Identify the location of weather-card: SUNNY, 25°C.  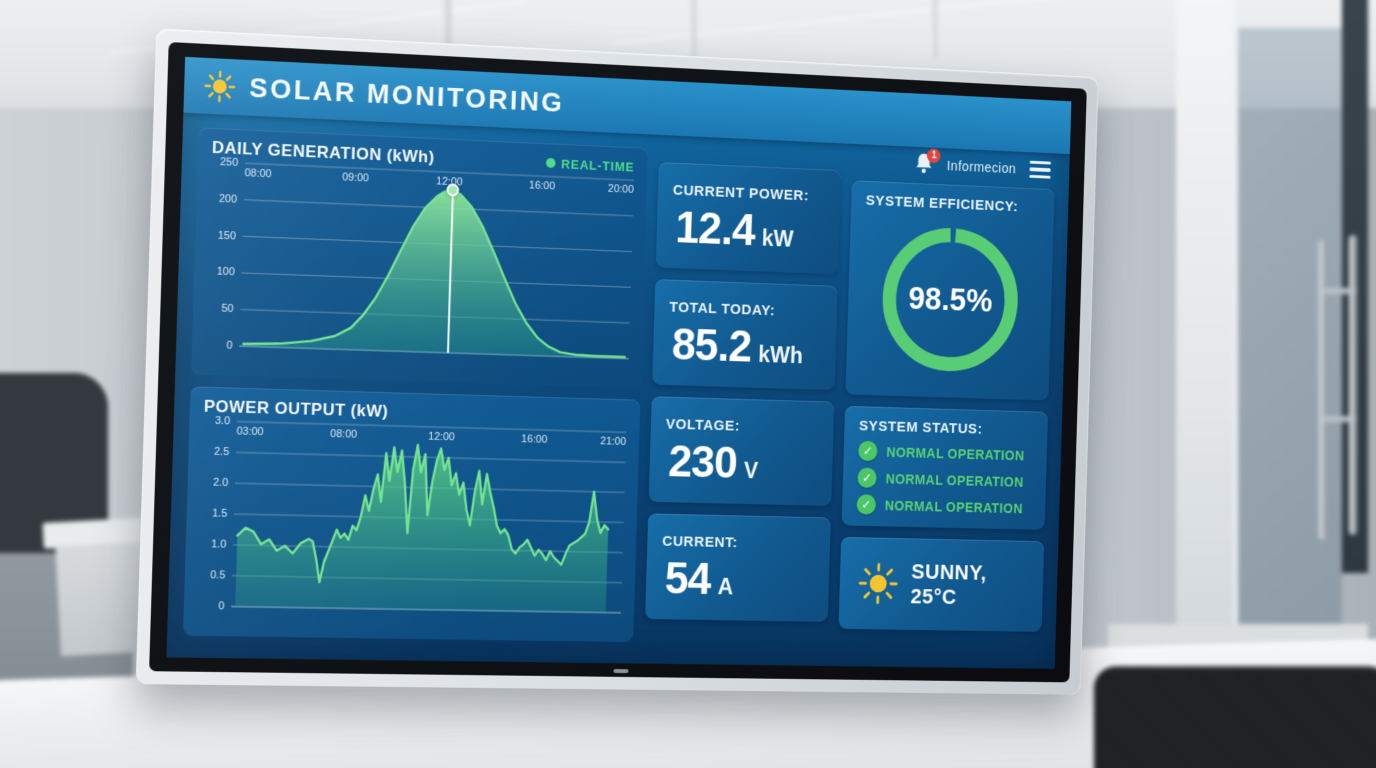
(941, 584).